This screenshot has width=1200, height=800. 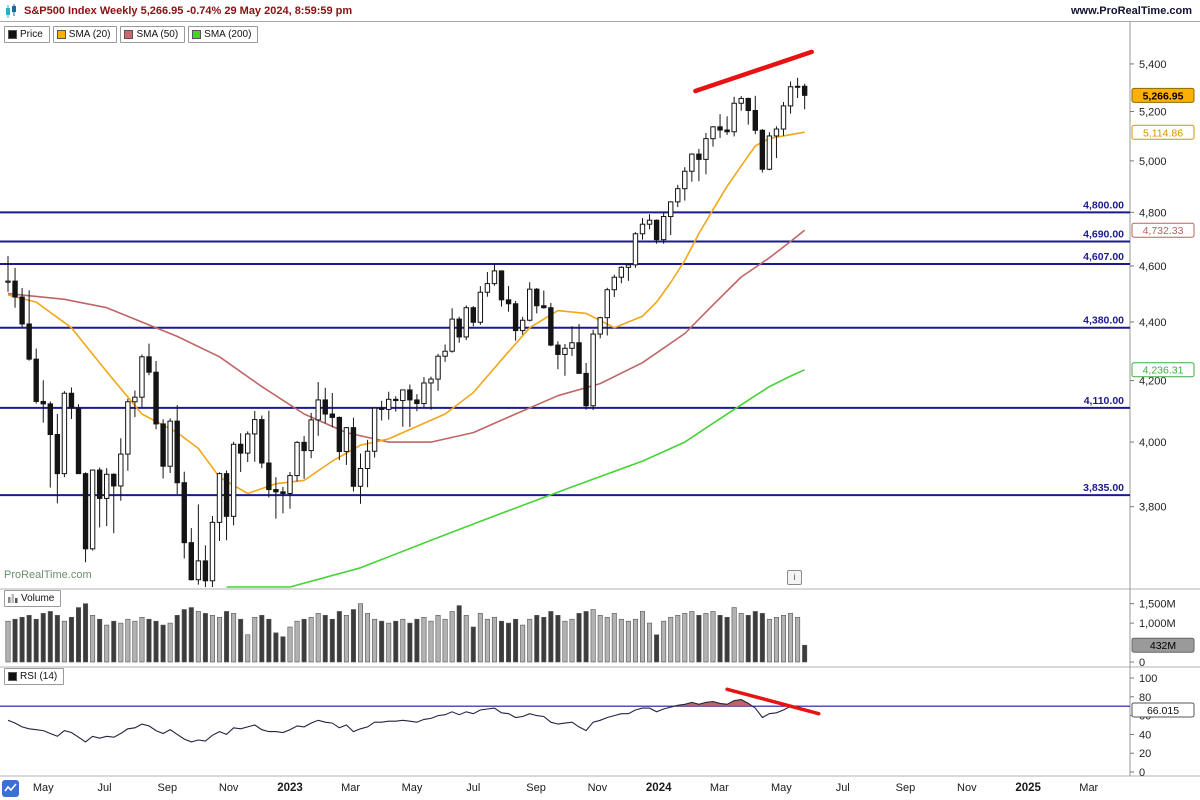 I want to click on rsi-value-badge: 66.015, so click(x=1163, y=710).